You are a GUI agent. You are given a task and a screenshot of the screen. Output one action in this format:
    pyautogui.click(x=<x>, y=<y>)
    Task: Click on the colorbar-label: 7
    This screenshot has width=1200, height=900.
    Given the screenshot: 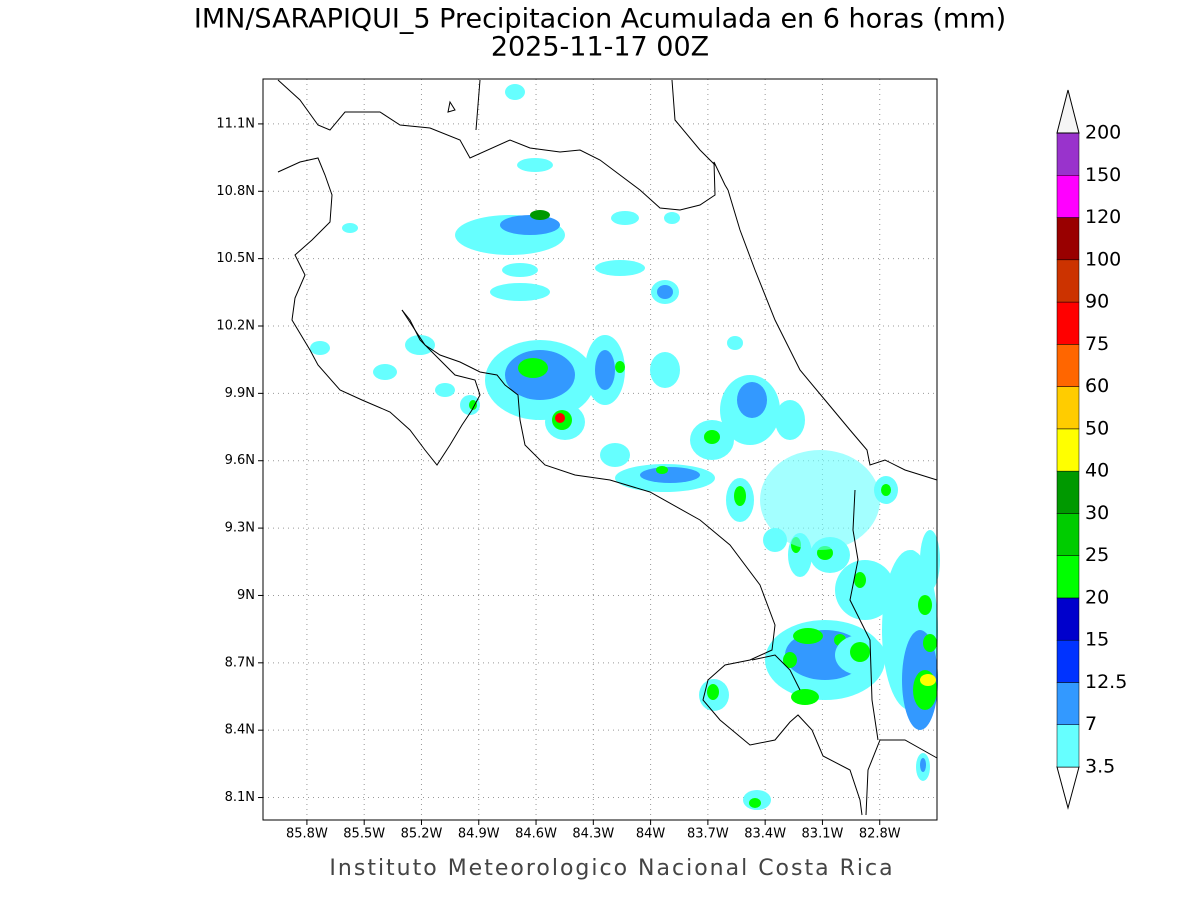 What is the action you would take?
    pyautogui.click(x=1091, y=724)
    